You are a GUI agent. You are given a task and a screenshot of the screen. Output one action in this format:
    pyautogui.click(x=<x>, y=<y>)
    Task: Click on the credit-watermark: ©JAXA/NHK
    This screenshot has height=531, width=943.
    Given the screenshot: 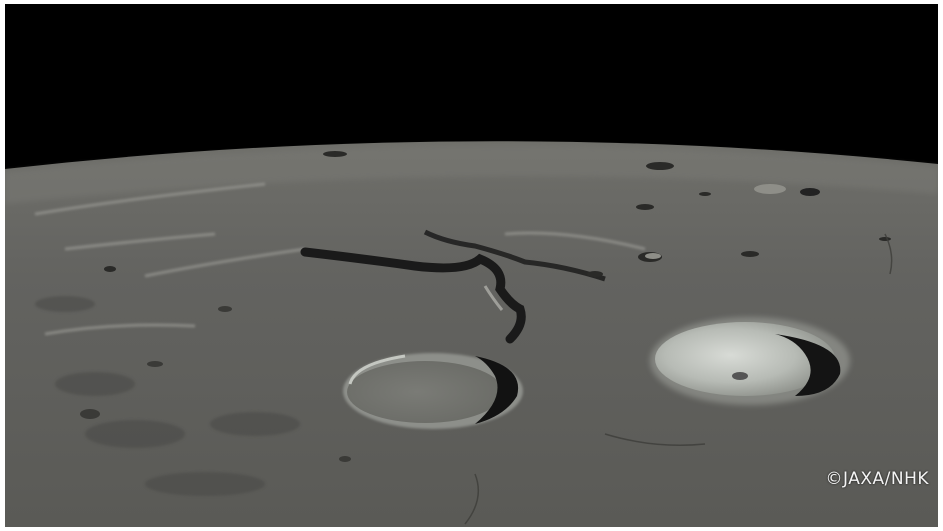 What is the action you would take?
    pyautogui.click(x=877, y=479)
    